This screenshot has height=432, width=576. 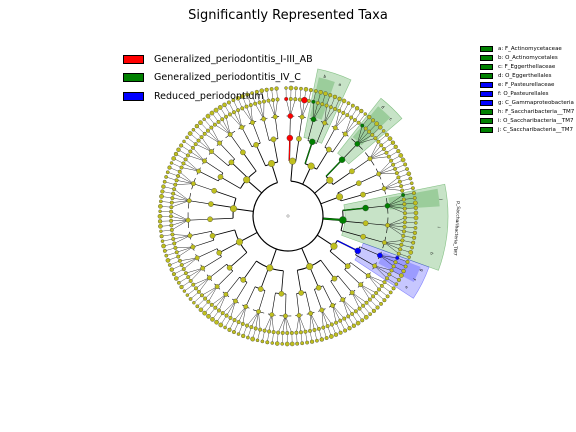 What do you see at coordinates (523, 94) in the screenshot?
I see `clade-legend-label: f: O_Pasteurellales` at bounding box center [523, 94].